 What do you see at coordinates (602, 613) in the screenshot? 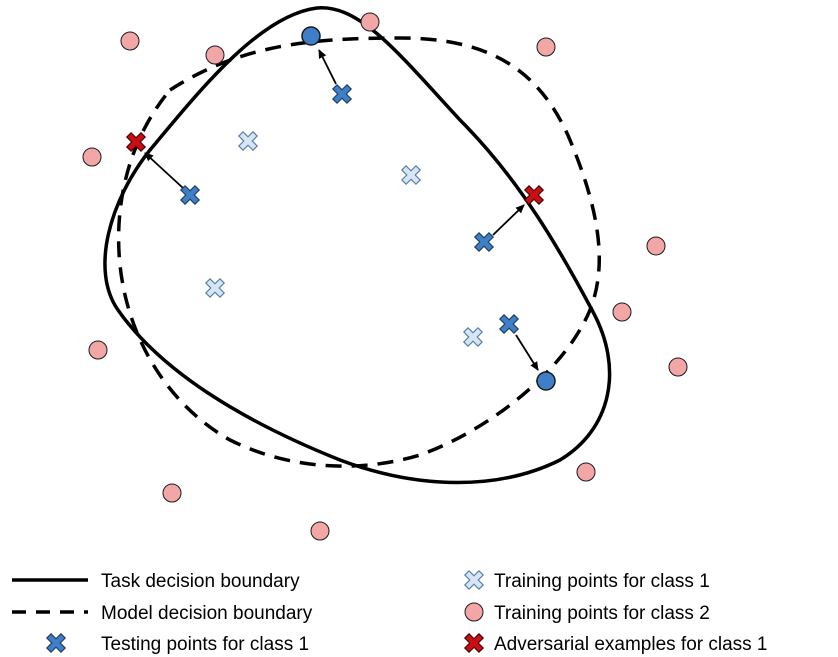
I see `legend-training-class2-label: Training points for class 2` at bounding box center [602, 613].